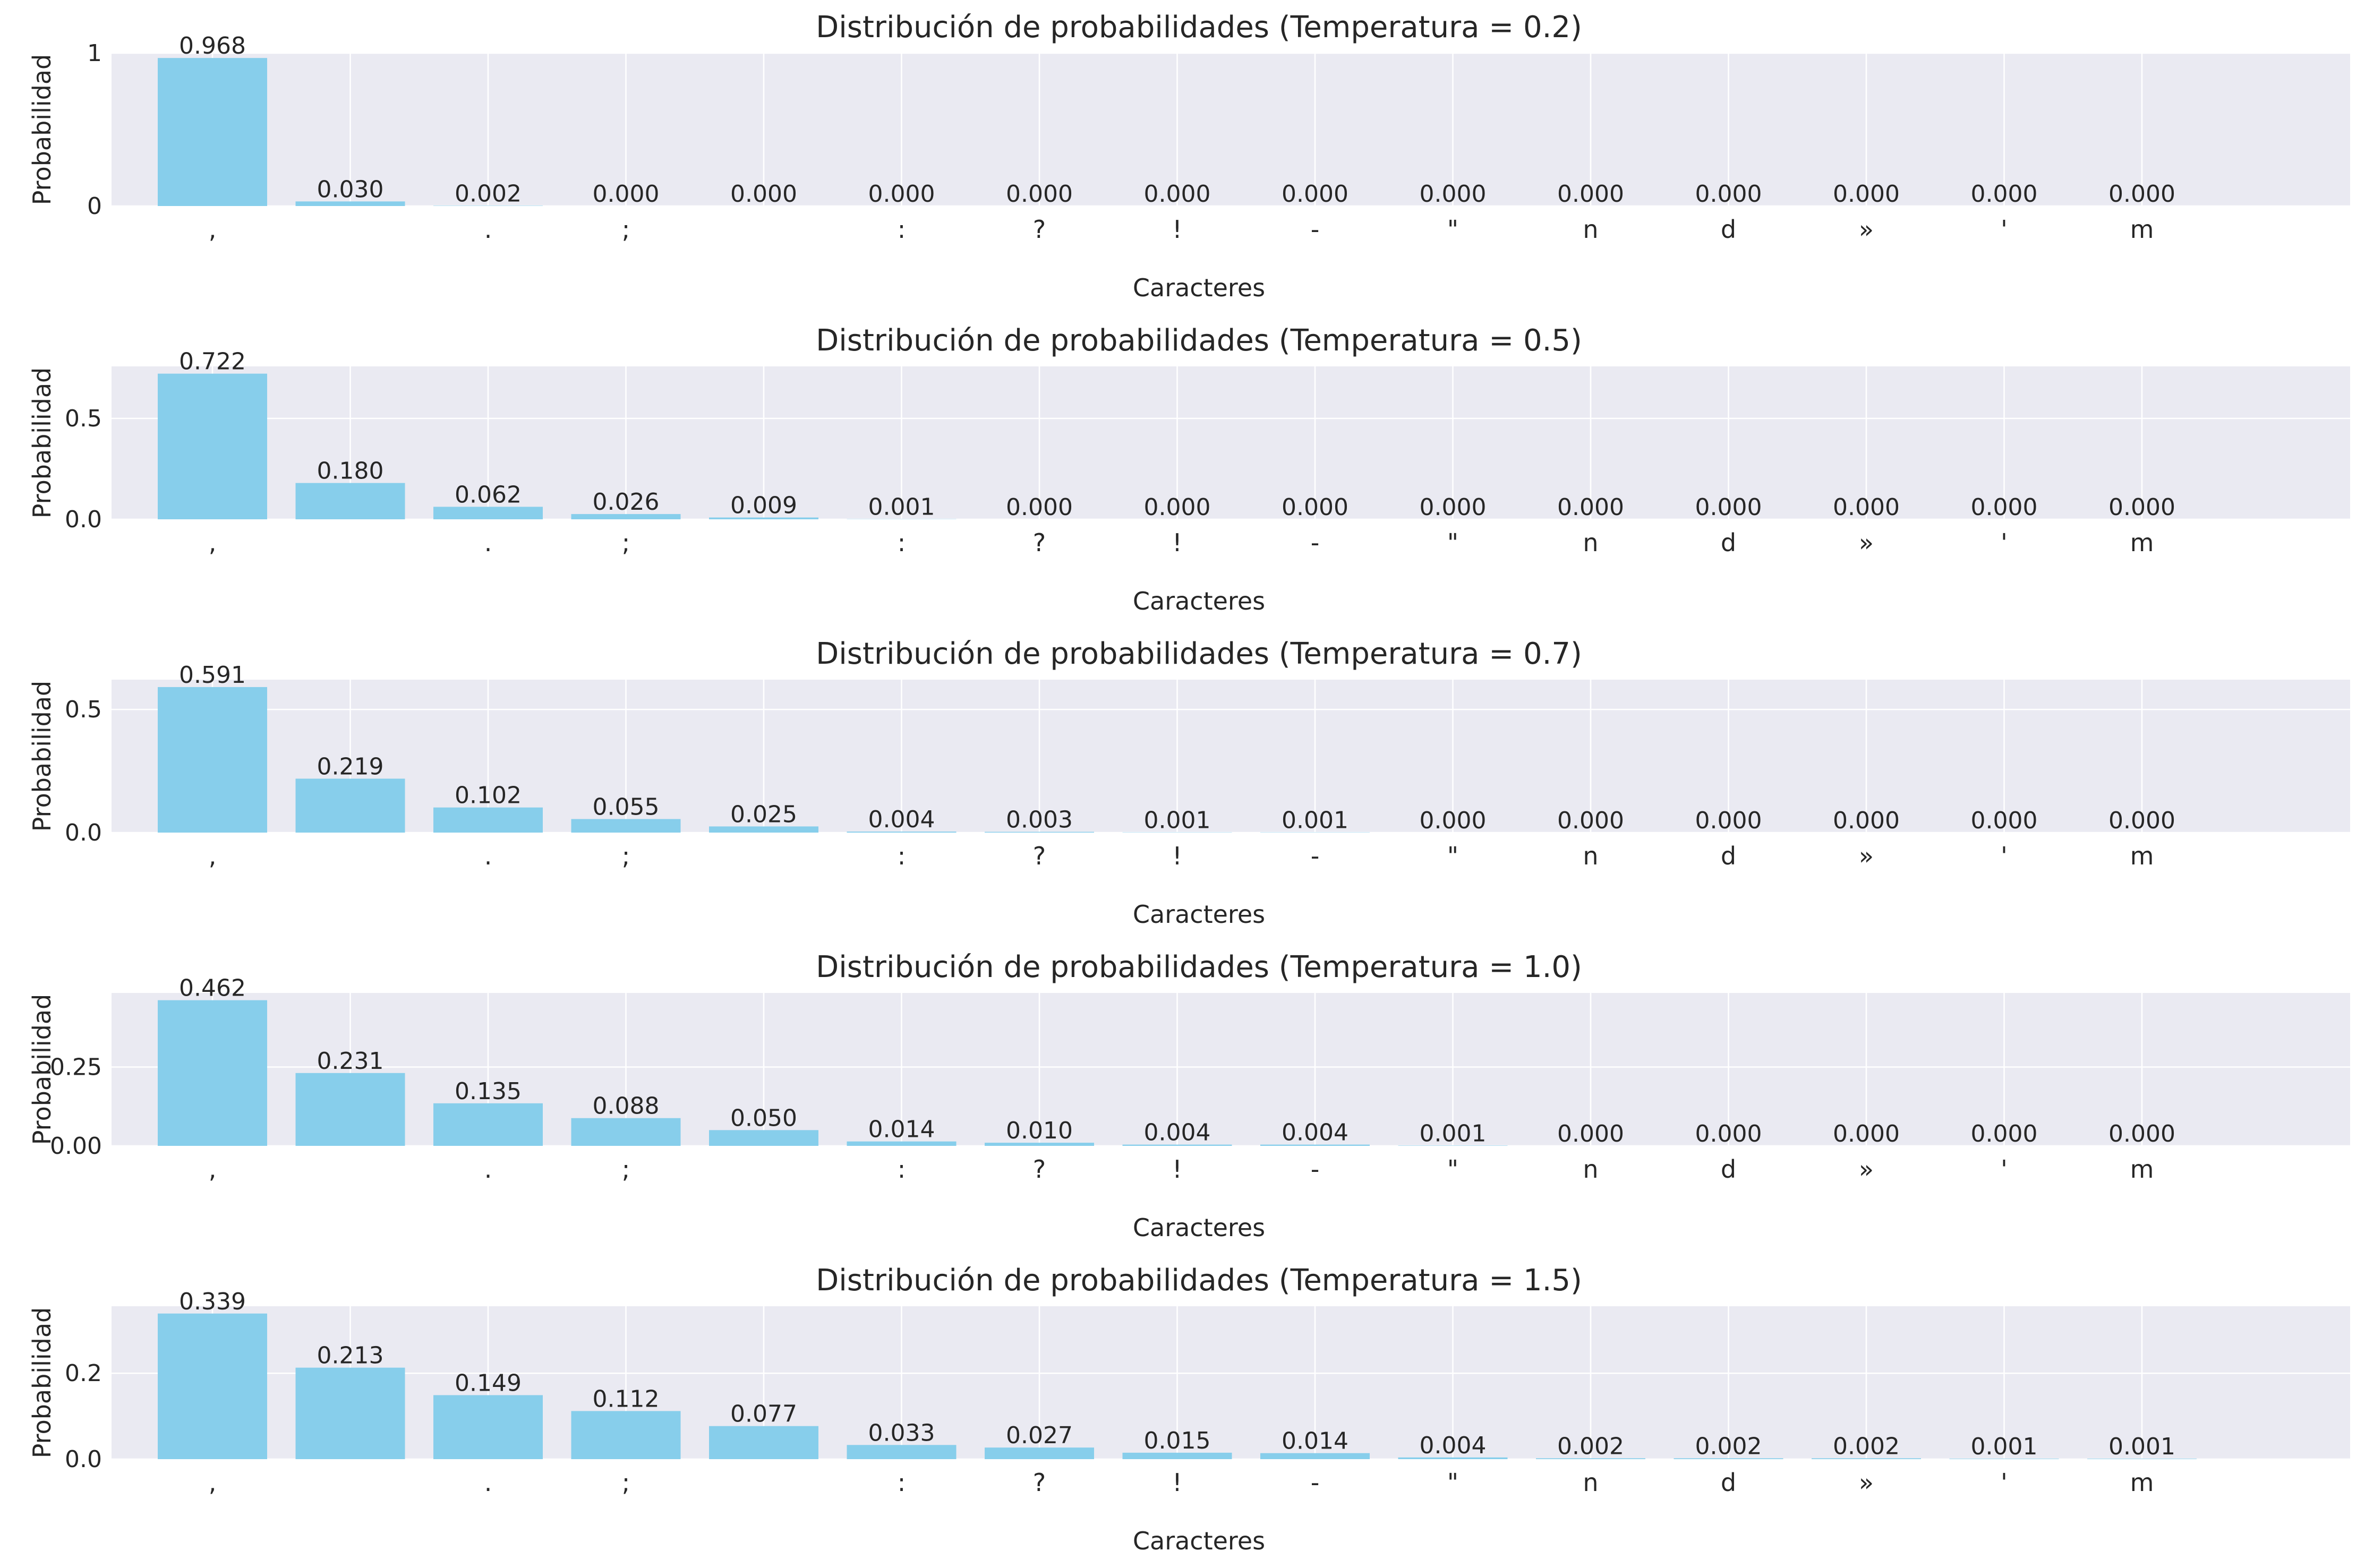 Image resolution: width=2365 pixels, height=1568 pixels. I want to click on bar-value-label: 0.050, so click(763, 1118).